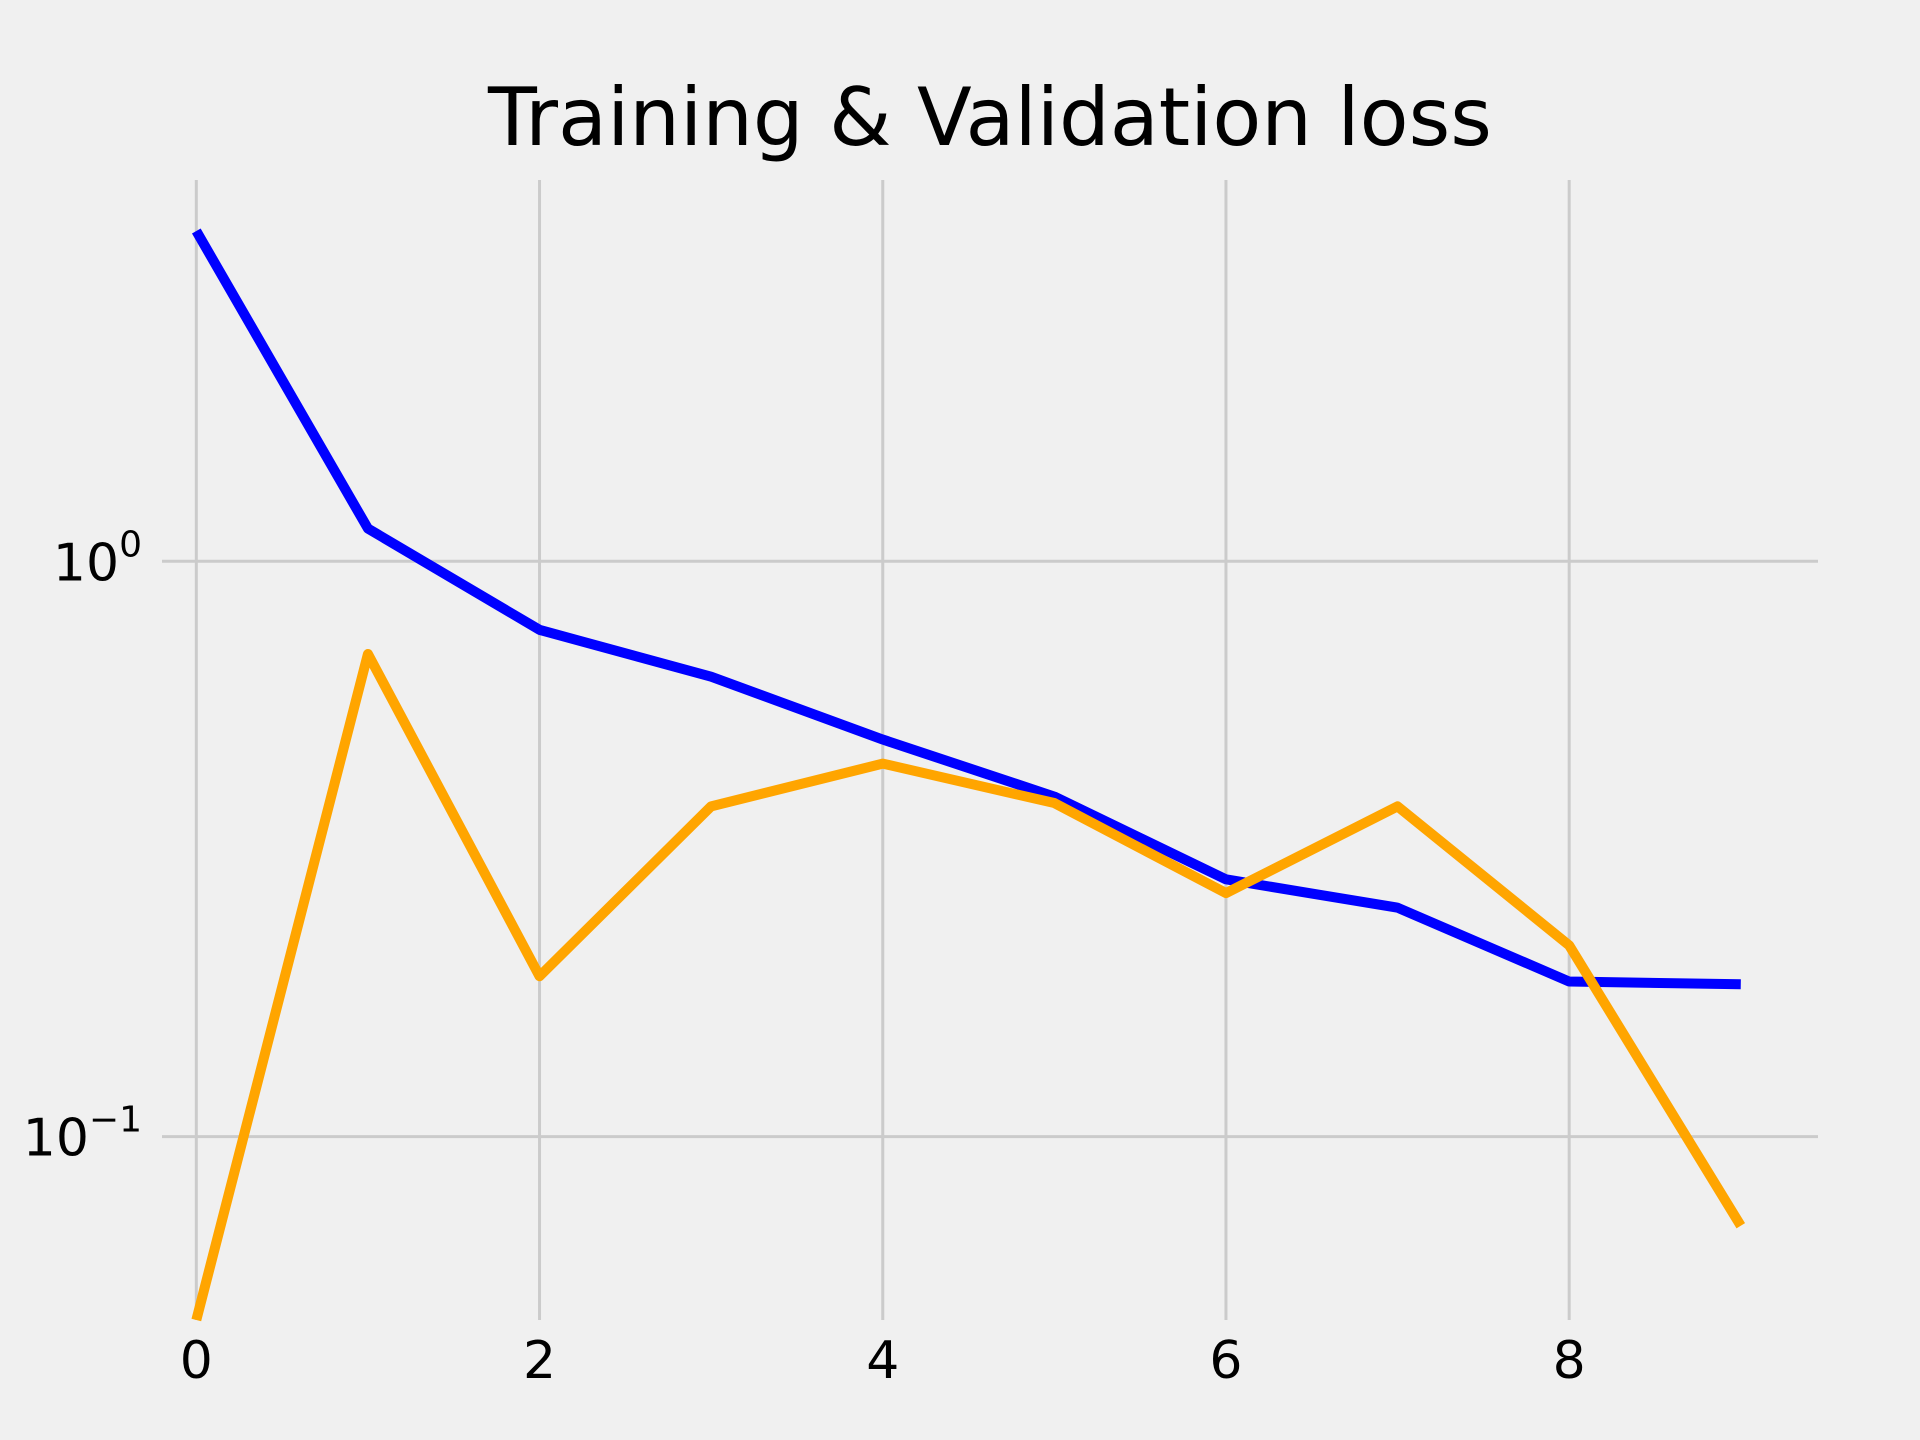 Image resolution: width=1920 pixels, height=1440 pixels. What do you see at coordinates (82, 1134) in the screenshot?
I see `y-tick-label: 10⁻¹` at bounding box center [82, 1134].